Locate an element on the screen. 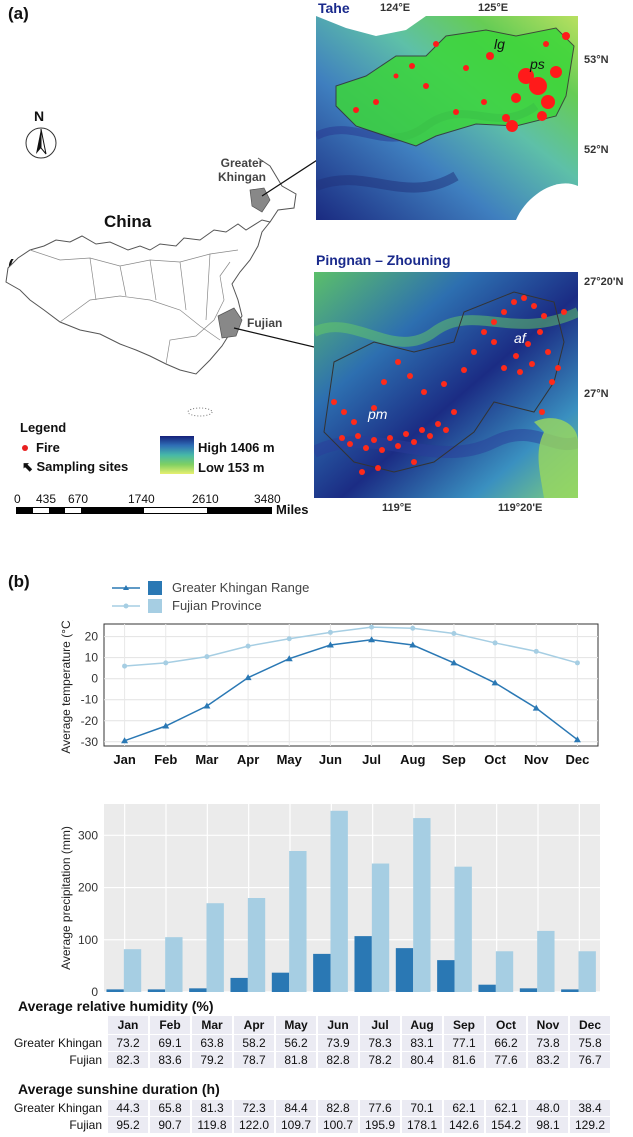 The height and width of the screenshot is (1137, 633). temp-ytick-label: 20 is located at coordinates (92, 637).